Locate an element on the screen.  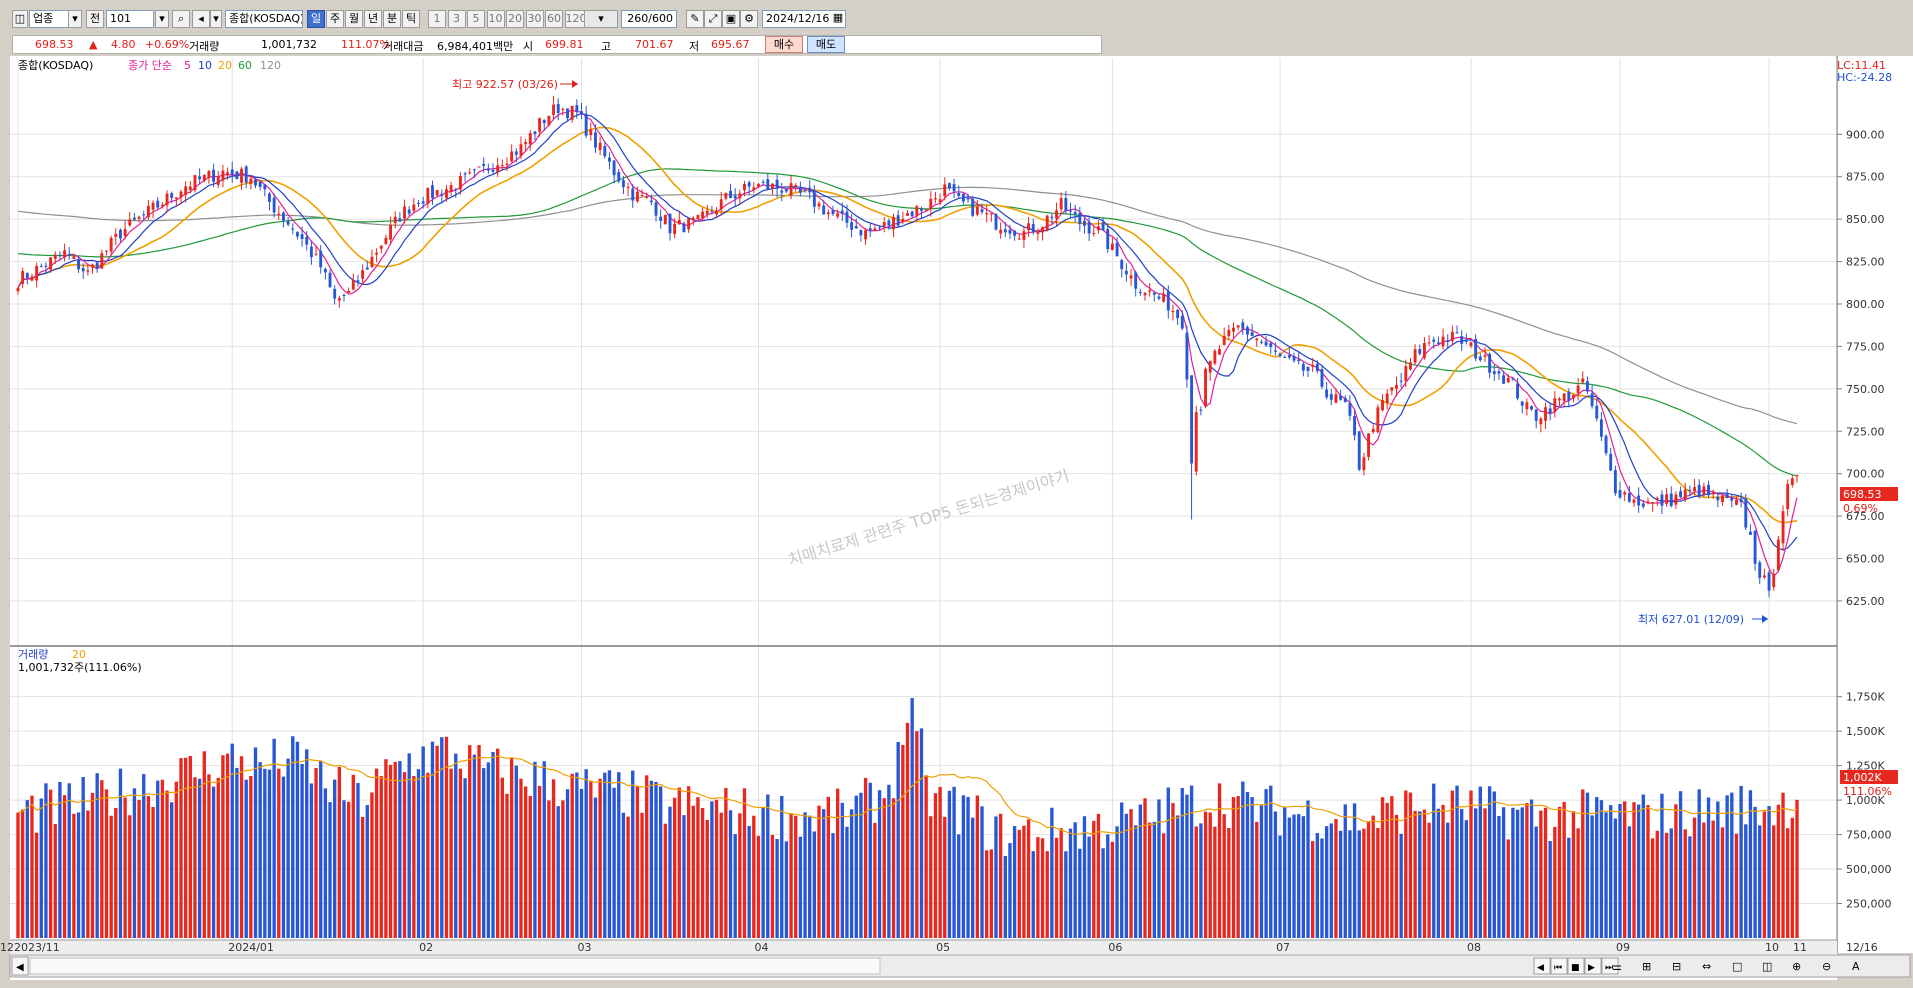
sell-button: 매도 is located at coordinates (826, 44).